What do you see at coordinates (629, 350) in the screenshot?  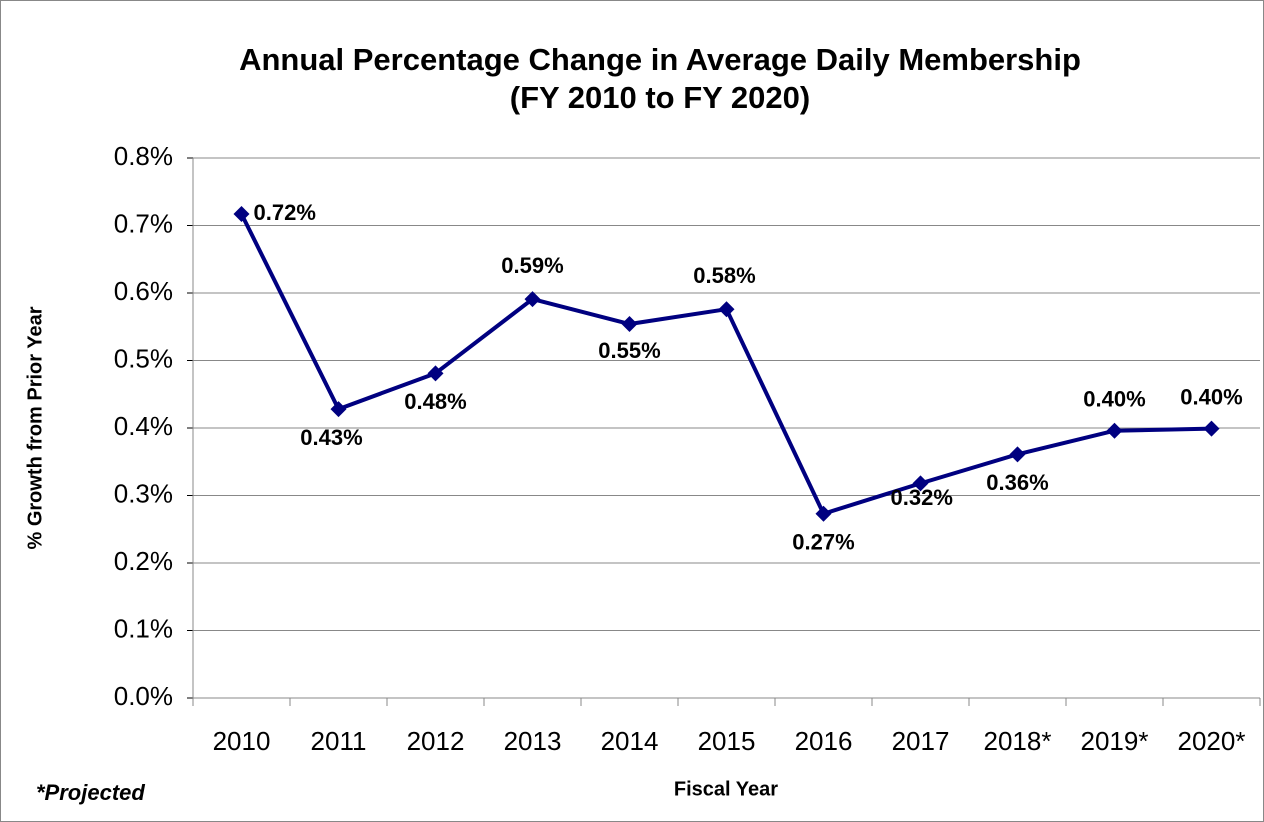 I see `data-label: 0.55%` at bounding box center [629, 350].